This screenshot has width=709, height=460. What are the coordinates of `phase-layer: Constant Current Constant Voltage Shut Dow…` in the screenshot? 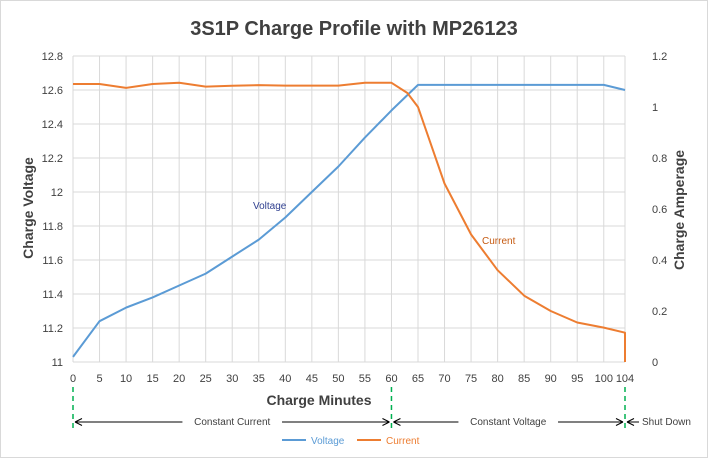 It's located at (381, 409).